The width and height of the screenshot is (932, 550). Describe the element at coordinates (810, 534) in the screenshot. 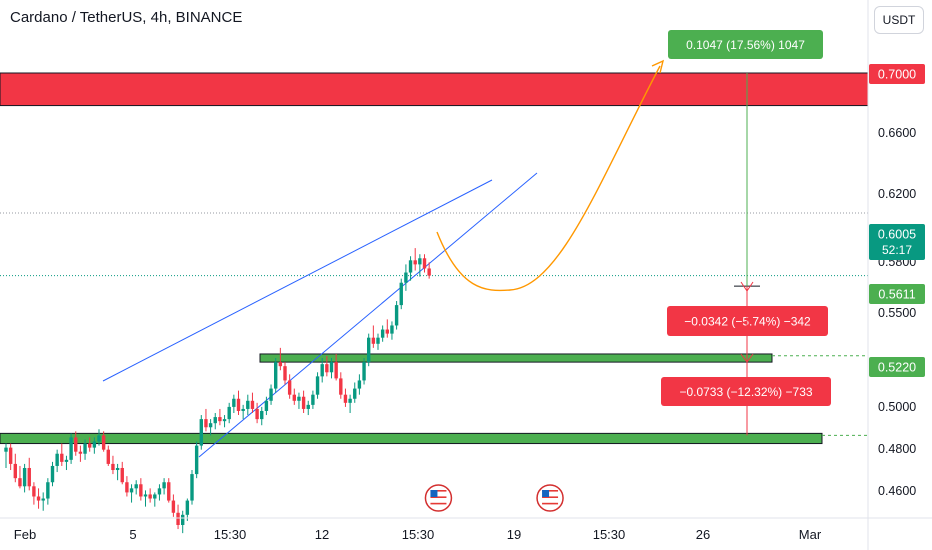

I see `x-tick-label: Mar` at that location.